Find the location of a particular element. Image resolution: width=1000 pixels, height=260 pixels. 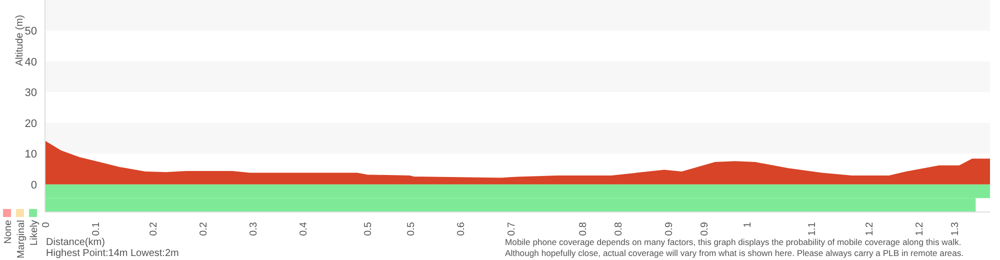

y-tick-label: 50 is located at coordinates (30, 32).